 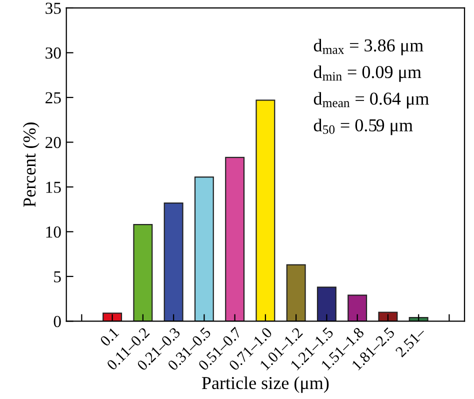 What do you see at coordinates (53, 53) in the screenshot?
I see `y-tick-label: 30` at bounding box center [53, 53].